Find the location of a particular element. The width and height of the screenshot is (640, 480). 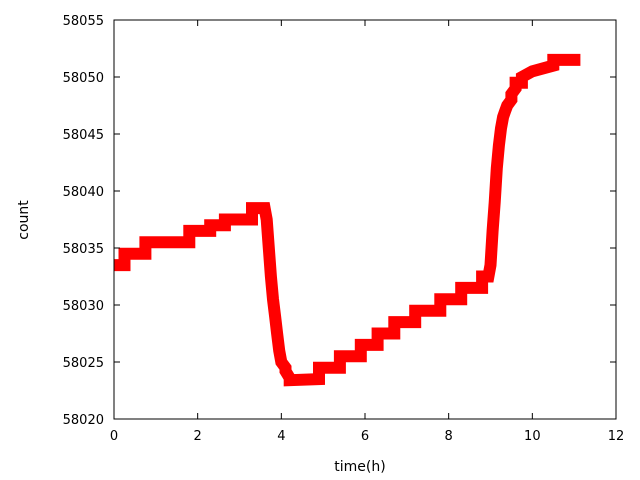

y-tick-label-0: 58020 is located at coordinates (83, 420).